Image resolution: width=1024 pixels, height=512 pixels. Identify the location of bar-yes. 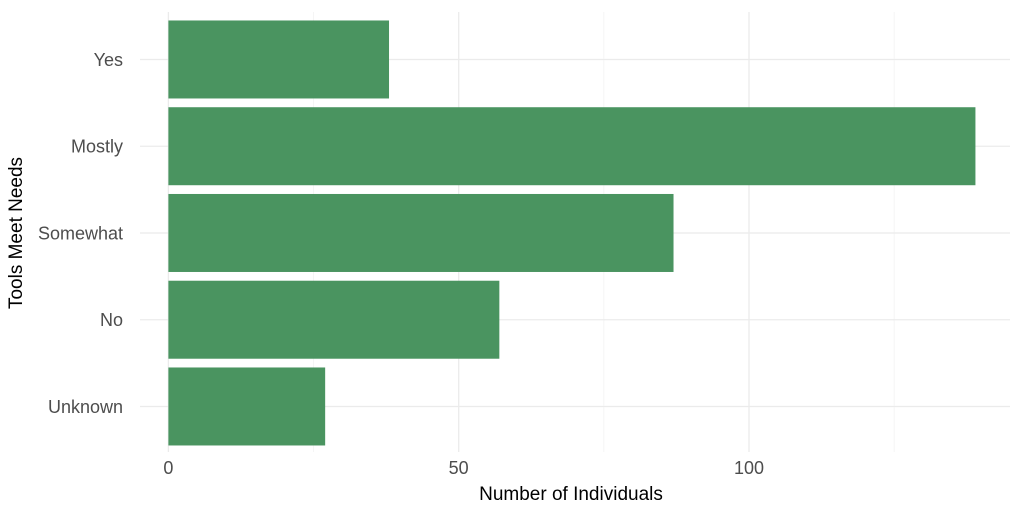
(279, 59).